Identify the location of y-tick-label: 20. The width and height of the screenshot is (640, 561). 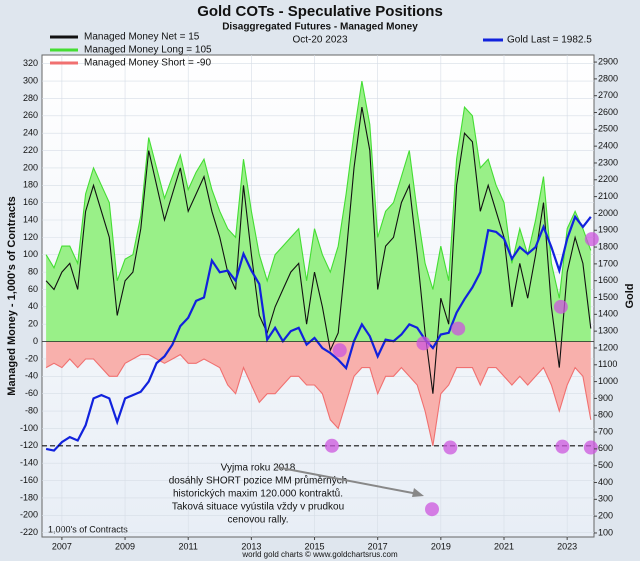
(33, 324).